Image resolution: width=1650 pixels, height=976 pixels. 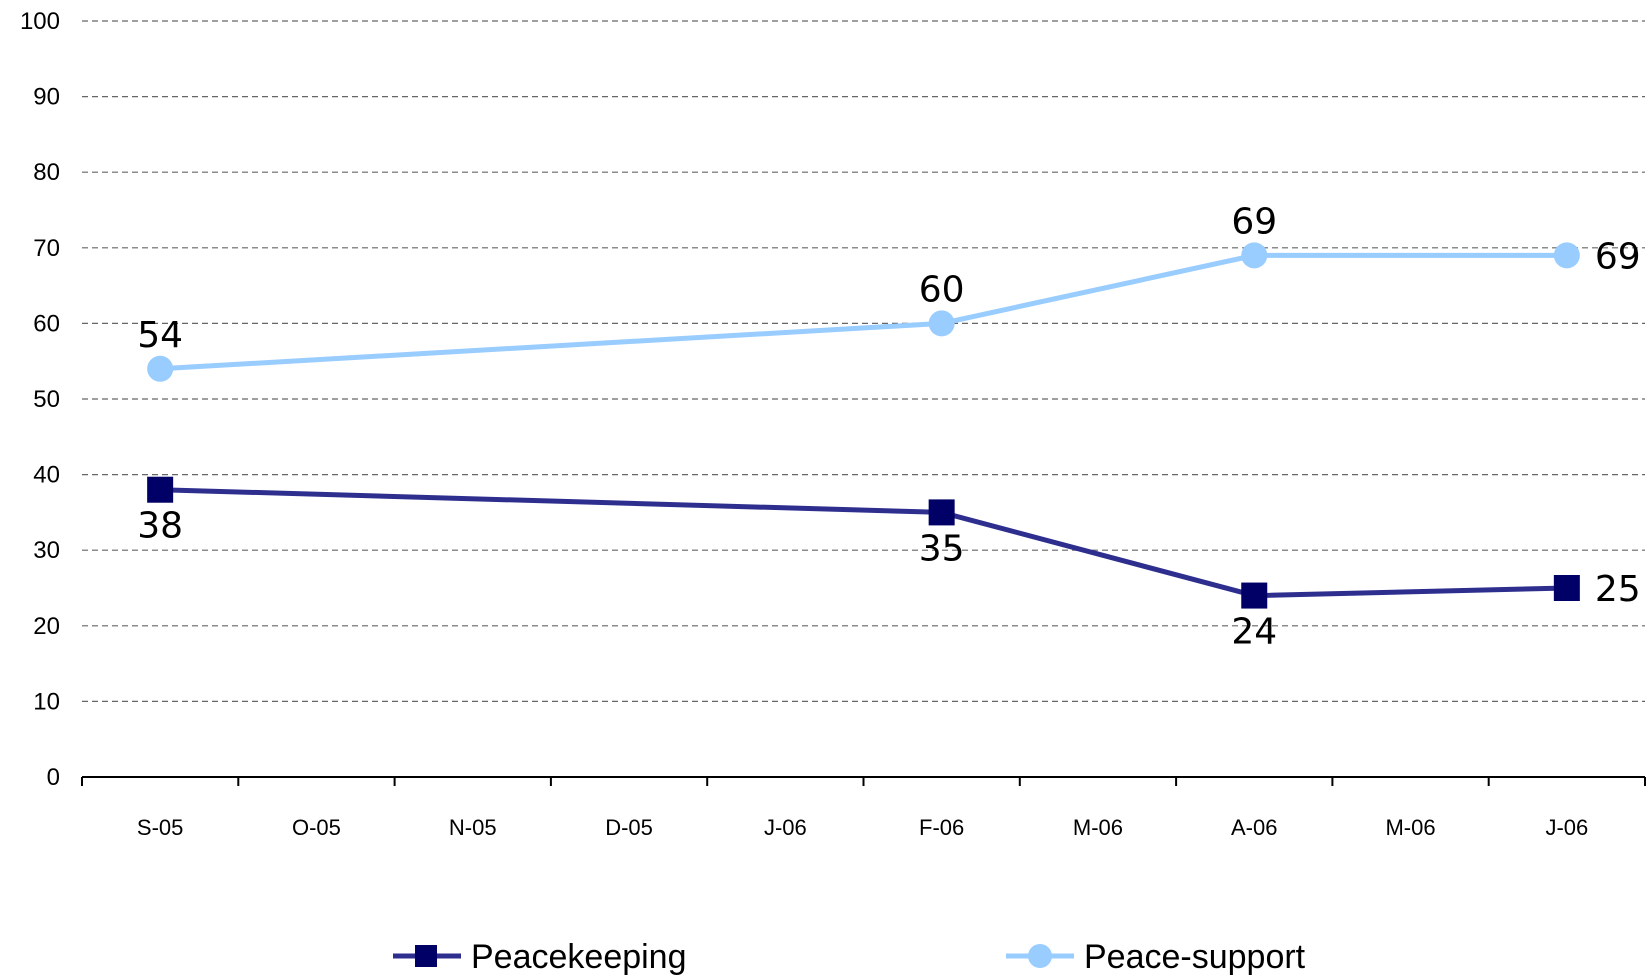 I want to click on y-tick-label: 0, so click(x=53, y=777).